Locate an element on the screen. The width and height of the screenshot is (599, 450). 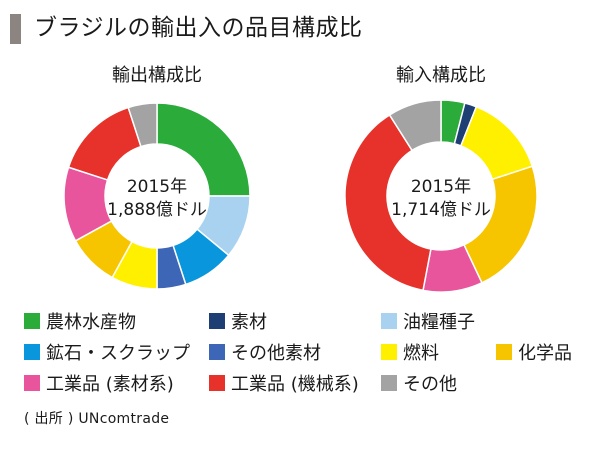
legend-label: 工業品 (機械系) is located at coordinates (295, 384).